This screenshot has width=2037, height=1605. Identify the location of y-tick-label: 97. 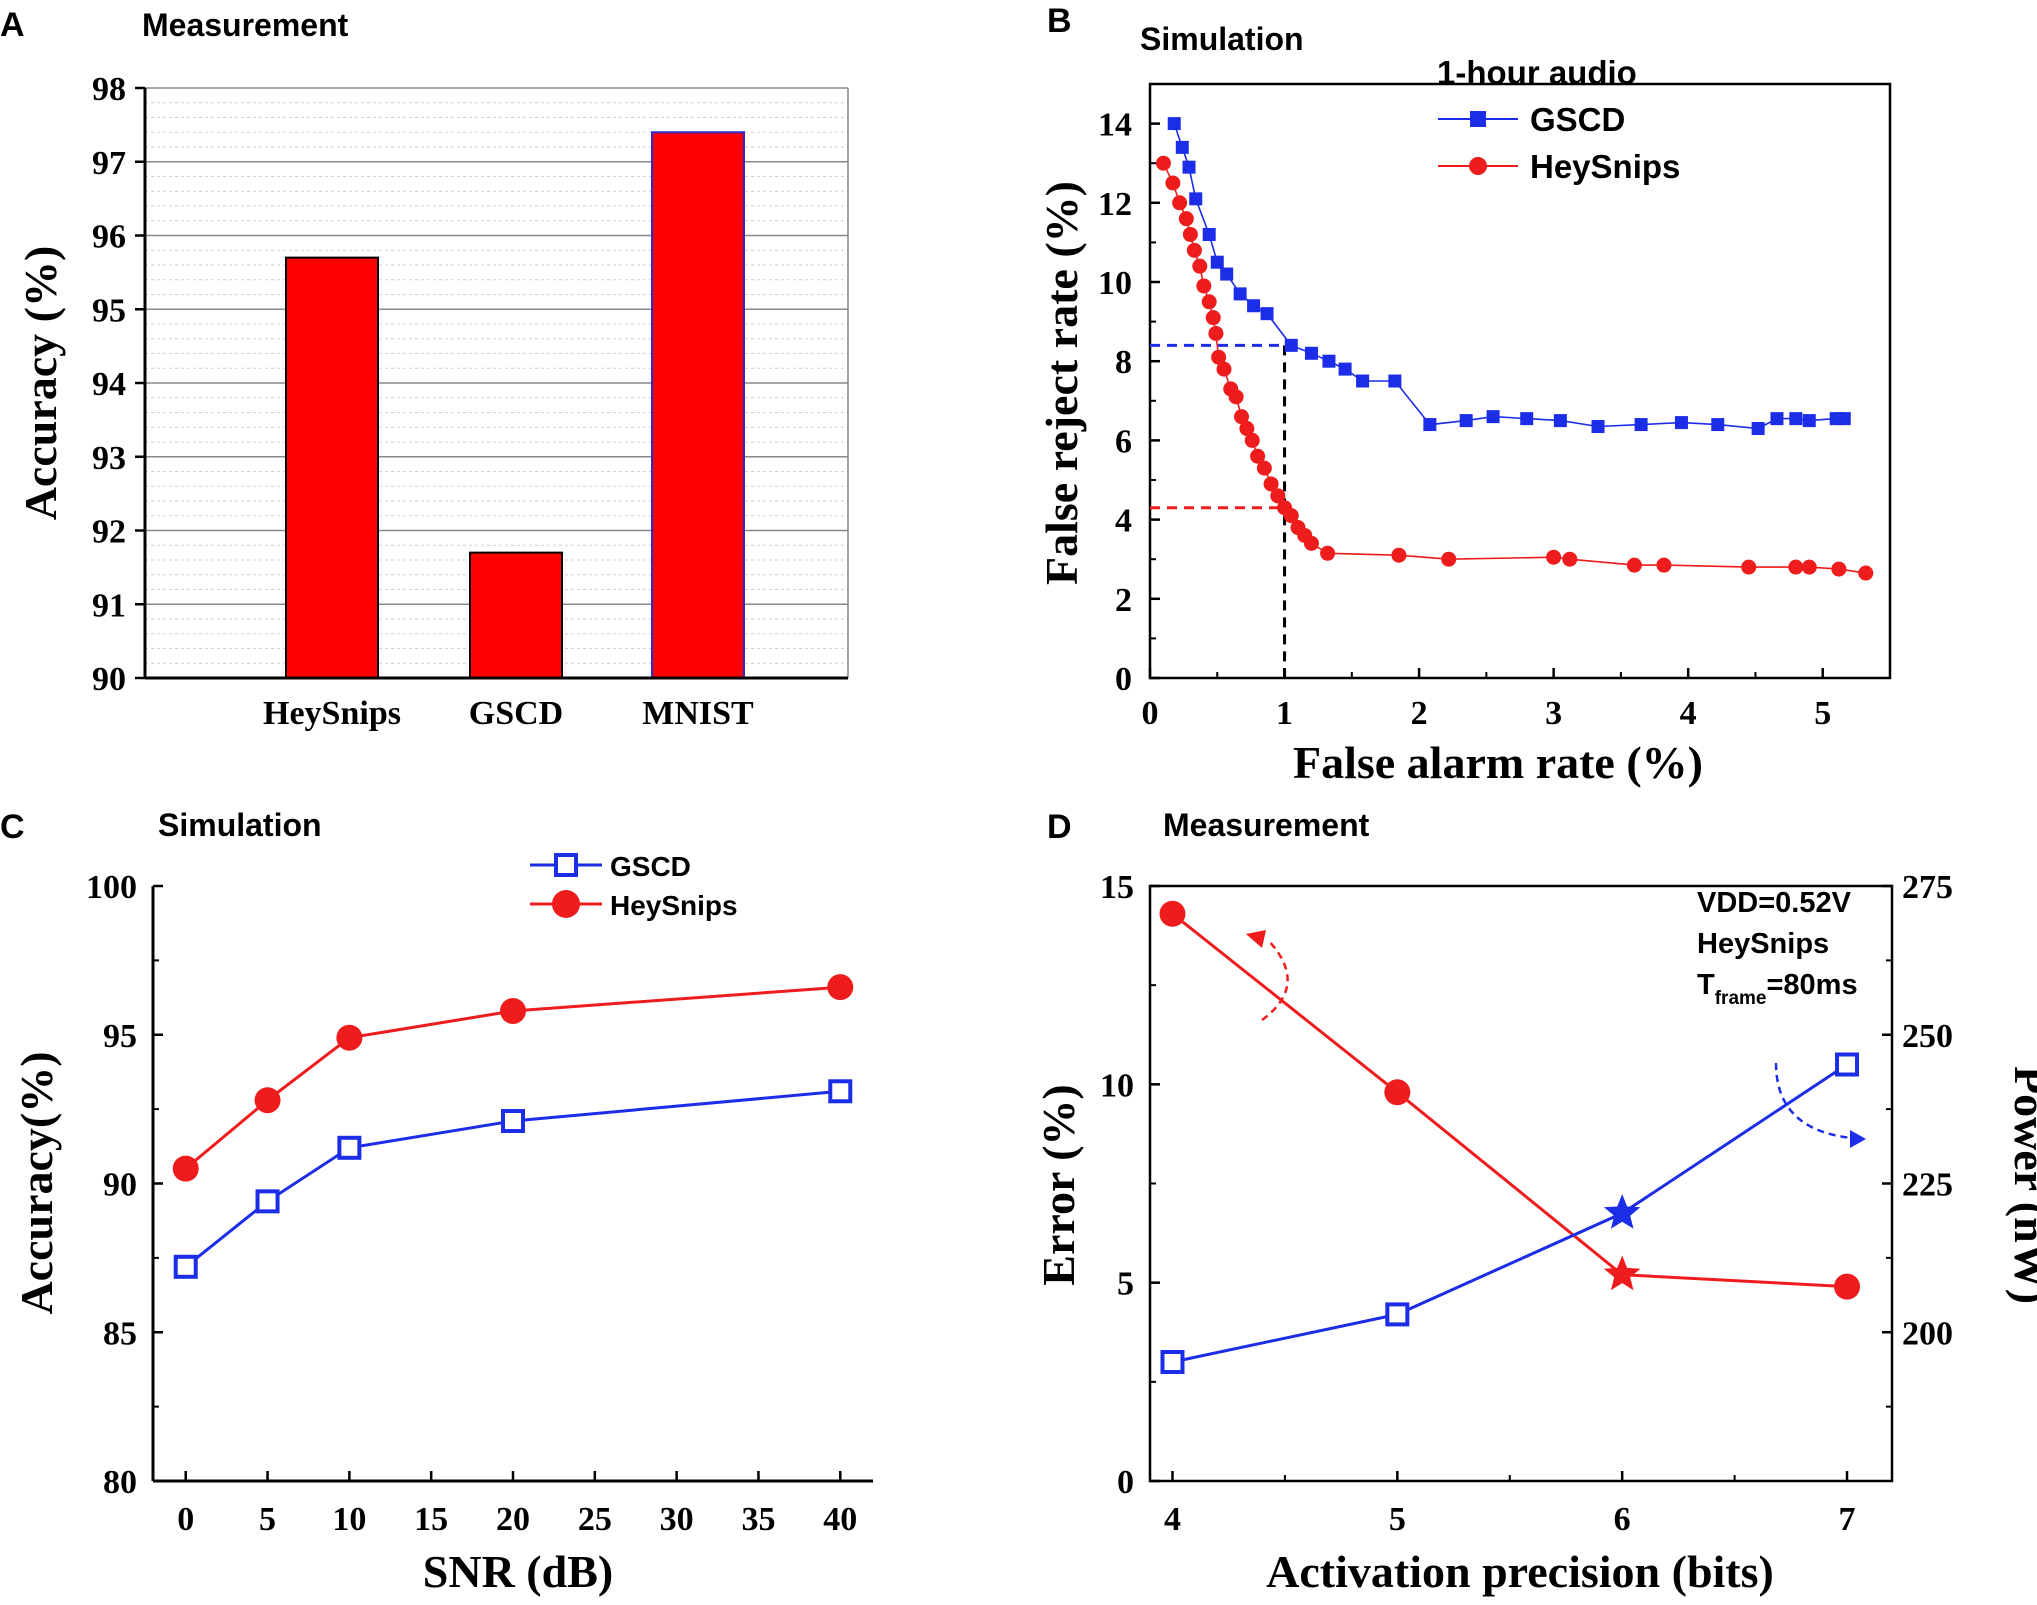
(109, 163).